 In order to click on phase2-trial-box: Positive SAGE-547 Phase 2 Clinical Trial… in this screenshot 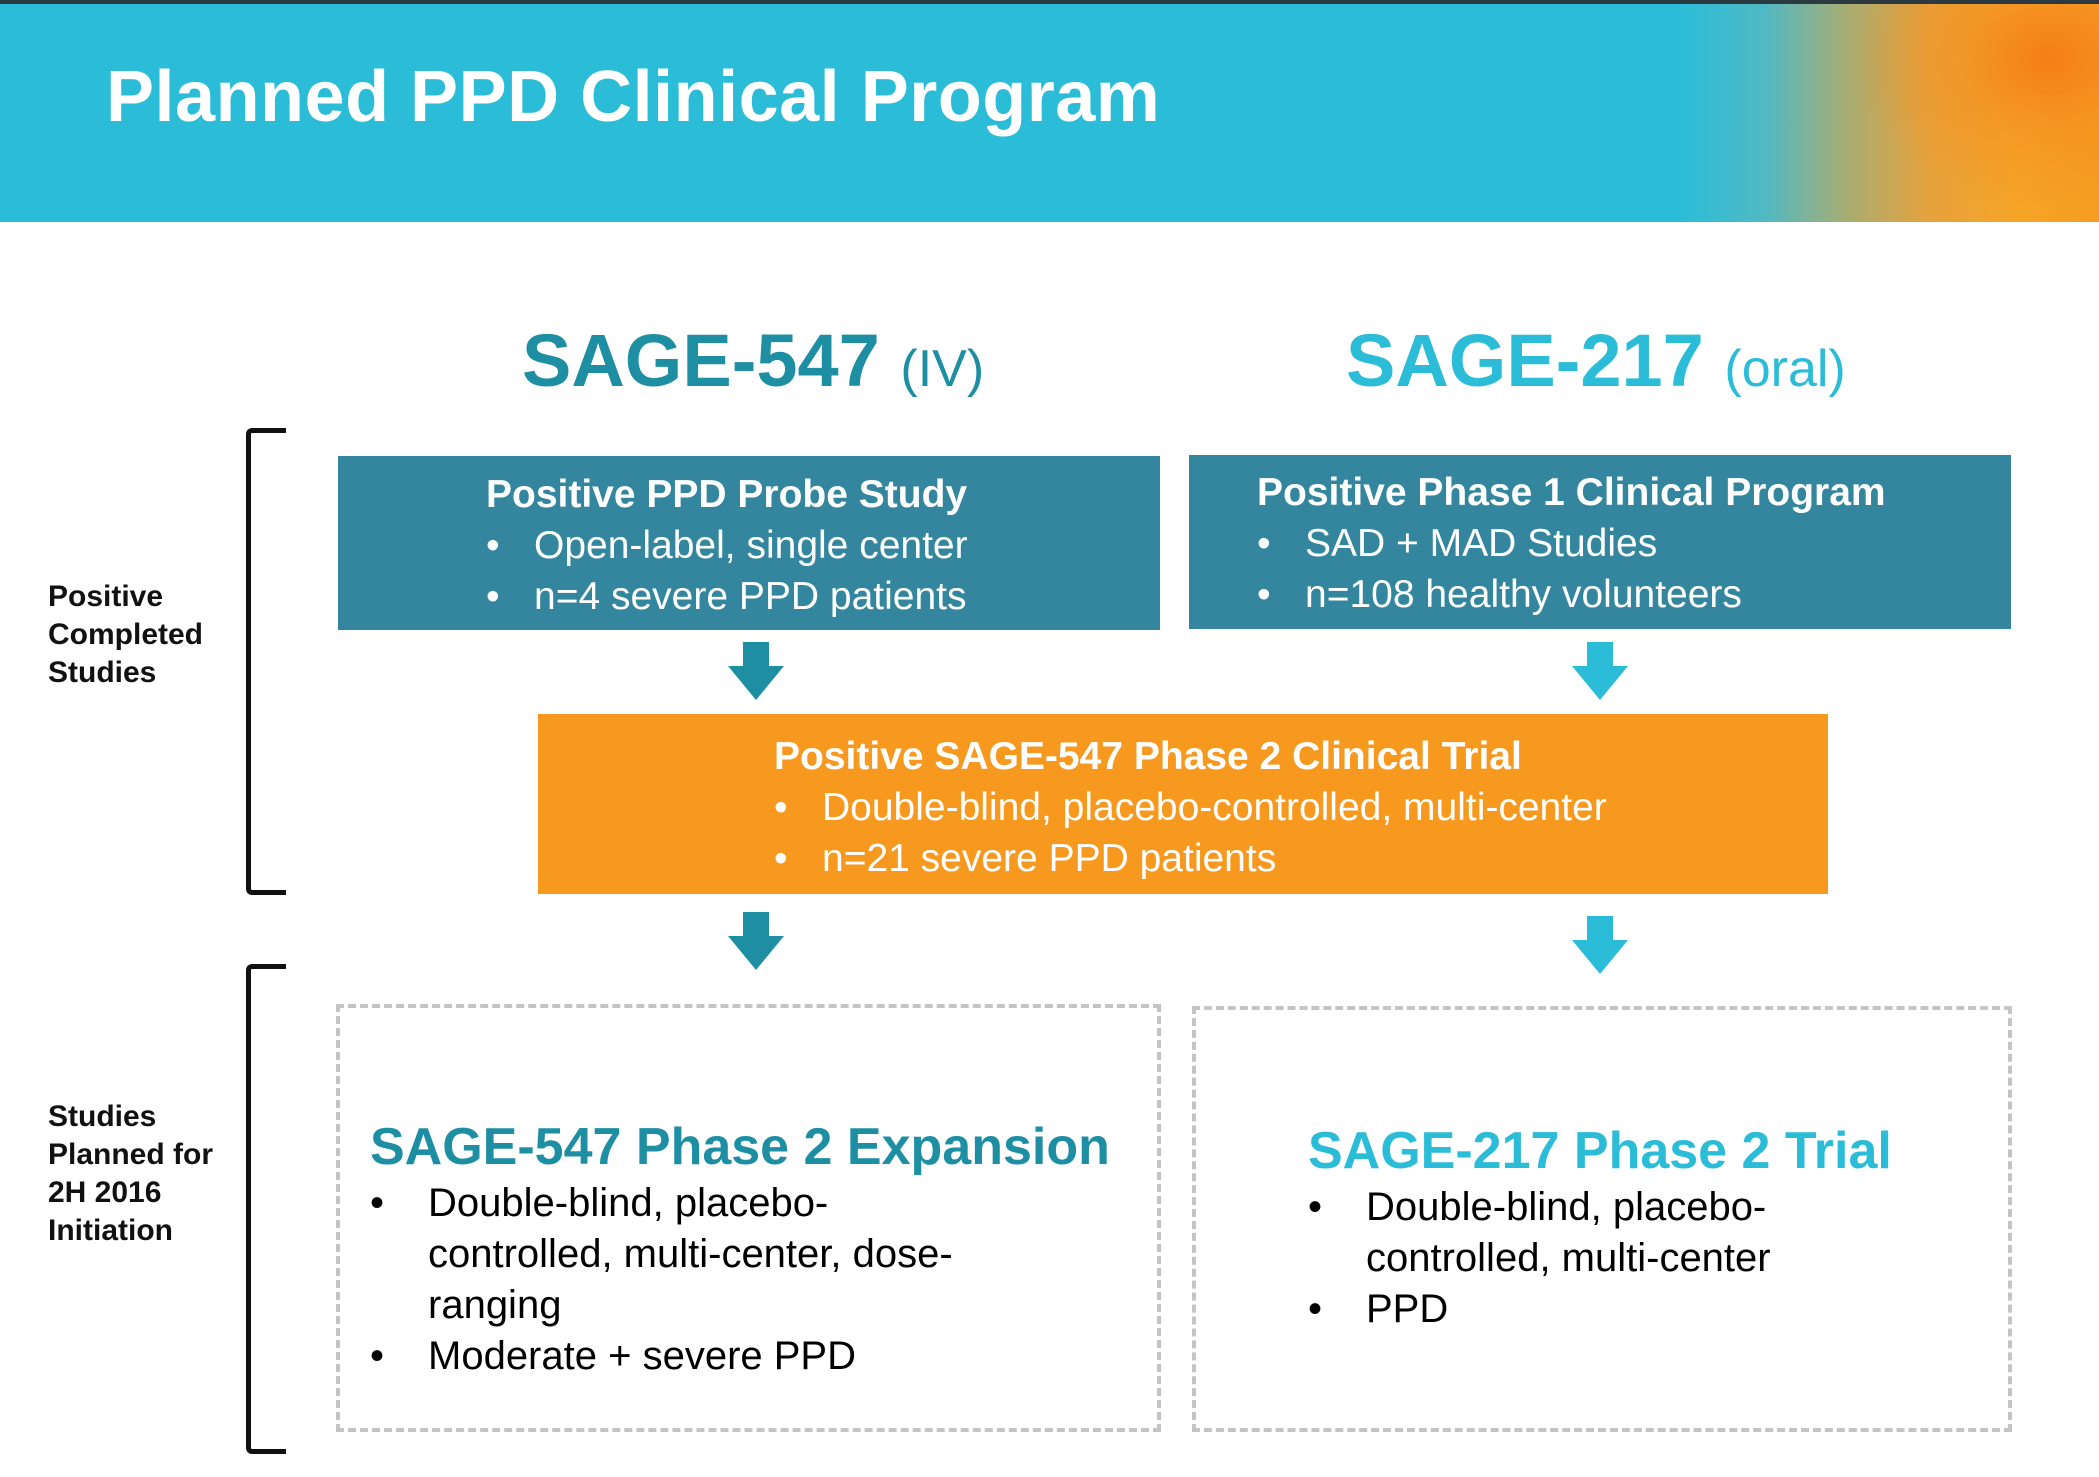, I will do `click(1183, 804)`.